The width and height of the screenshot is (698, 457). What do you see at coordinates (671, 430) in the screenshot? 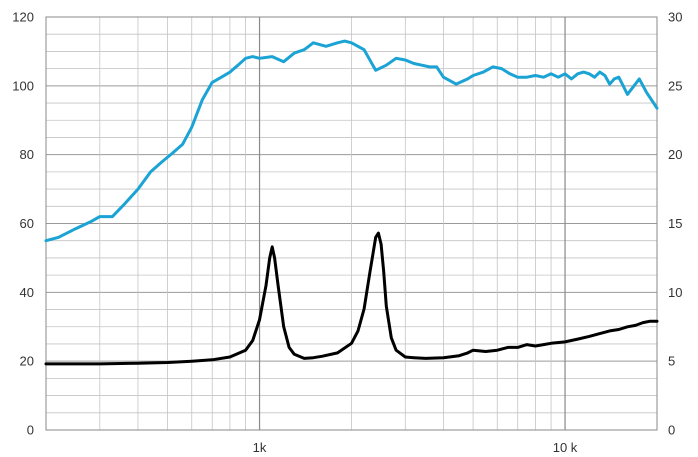
I see `y2-tick-label: 0` at bounding box center [671, 430].